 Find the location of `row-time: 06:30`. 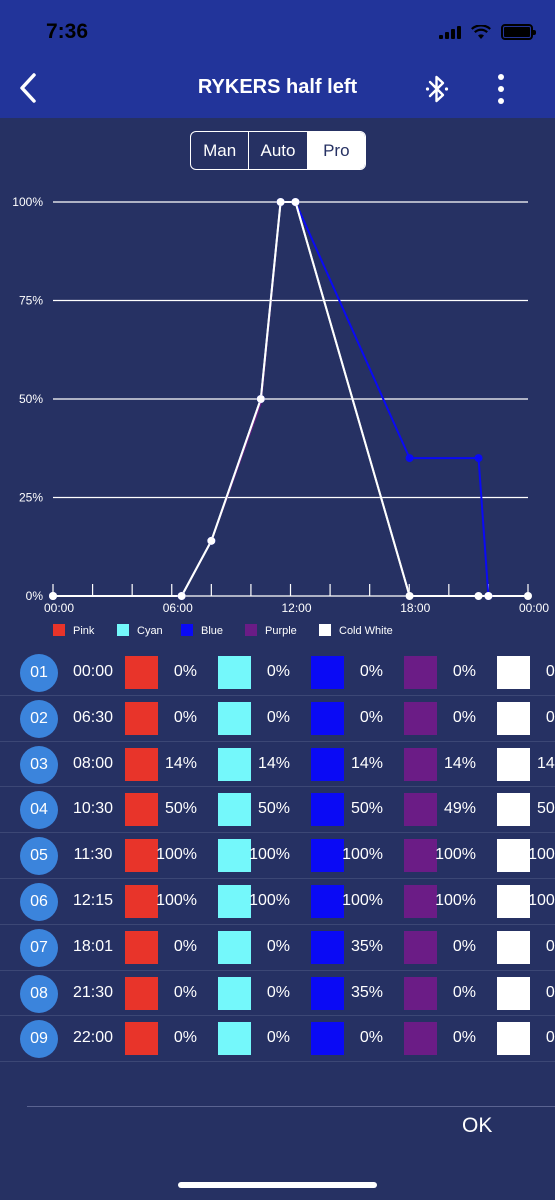

row-time: 06:30 is located at coordinates (93, 717).